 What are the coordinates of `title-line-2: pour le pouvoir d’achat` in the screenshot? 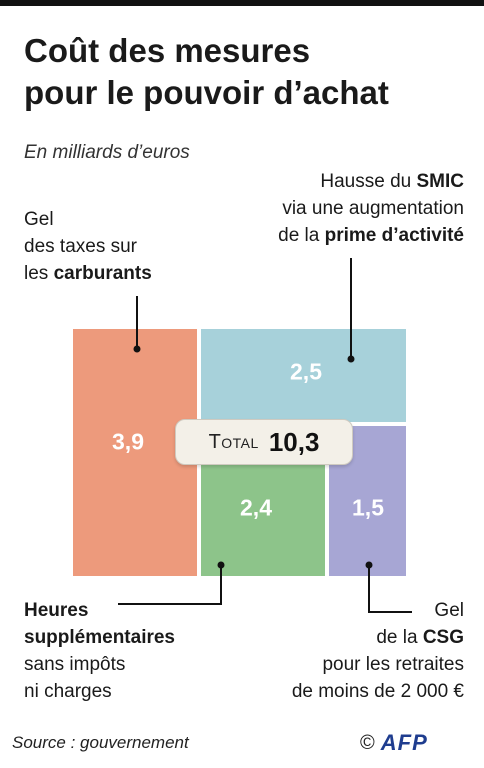 It's located at (206, 92).